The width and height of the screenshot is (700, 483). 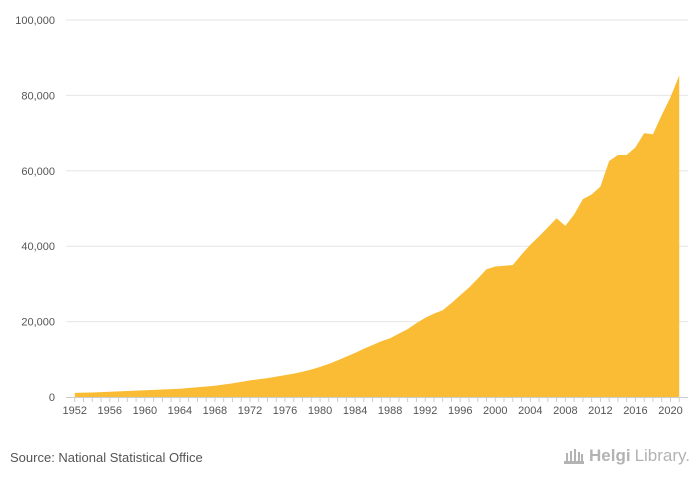 What do you see at coordinates (35, 209) in the screenshot?
I see `y-tick-labels: 0 20,000 40,000 60,000 80,000 100,000` at bounding box center [35, 209].